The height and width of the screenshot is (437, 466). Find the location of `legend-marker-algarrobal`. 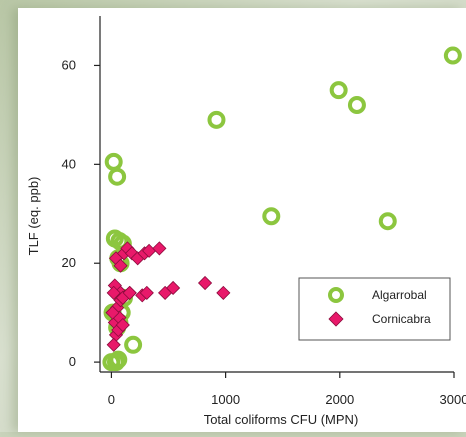

legend-marker-algarrobal is located at coordinates (336, 295).